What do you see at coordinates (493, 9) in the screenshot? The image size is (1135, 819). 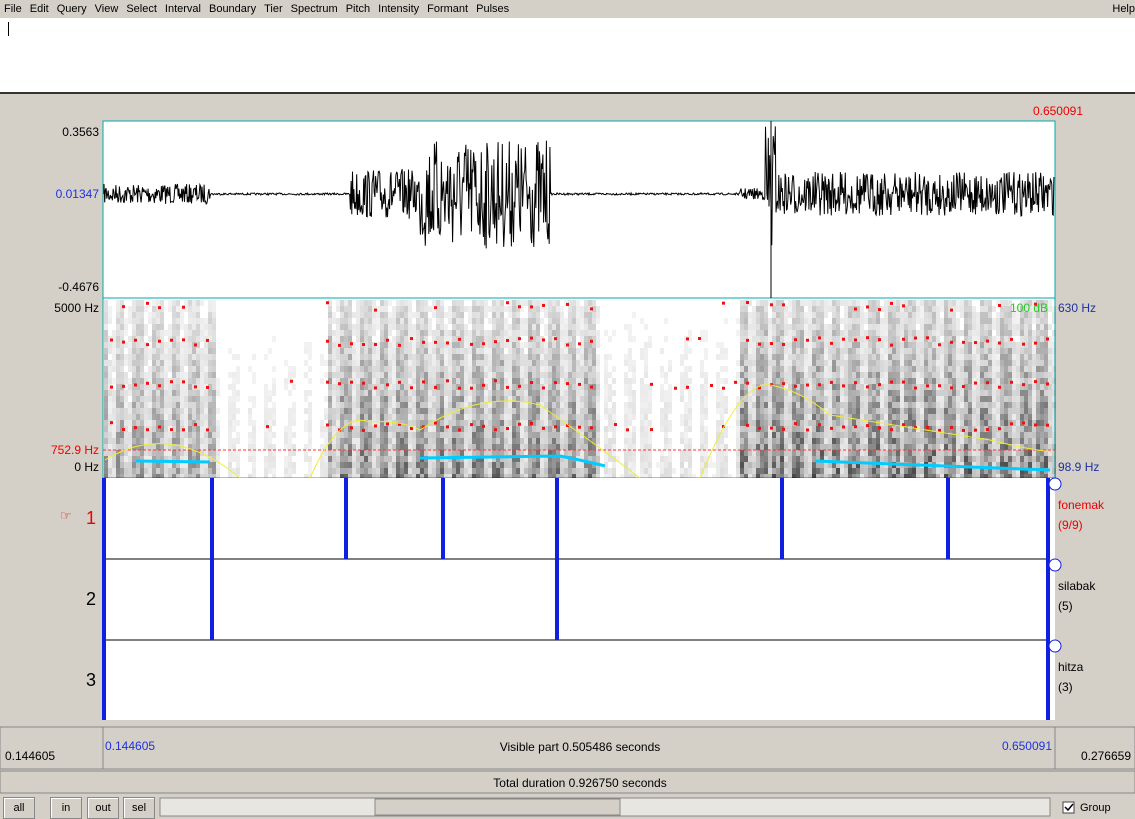 I see `menu-item: Pulses` at bounding box center [493, 9].